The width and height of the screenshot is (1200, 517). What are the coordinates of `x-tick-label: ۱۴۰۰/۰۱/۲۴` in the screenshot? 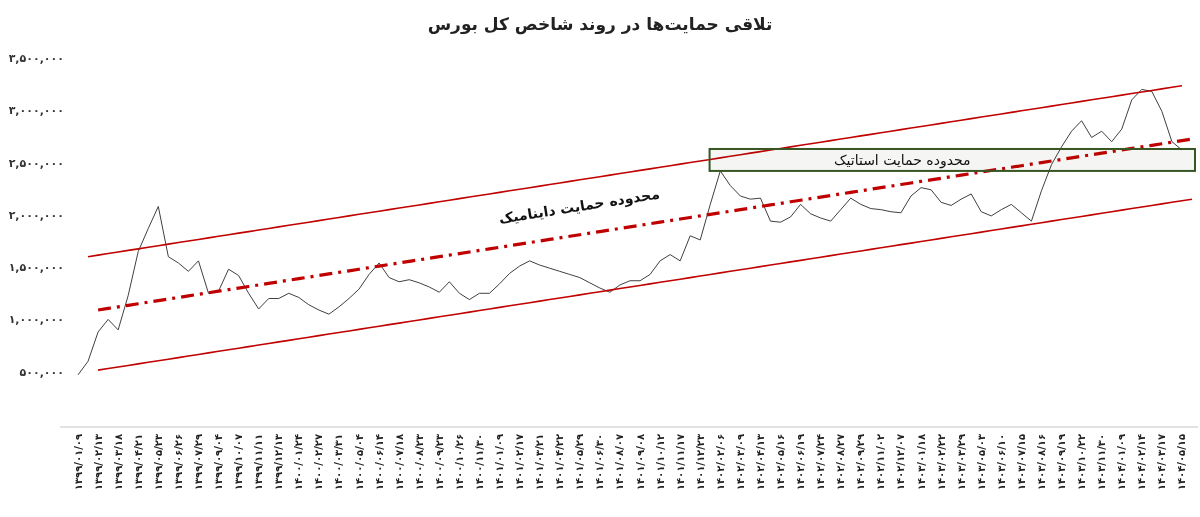 It's located at (299, 462).